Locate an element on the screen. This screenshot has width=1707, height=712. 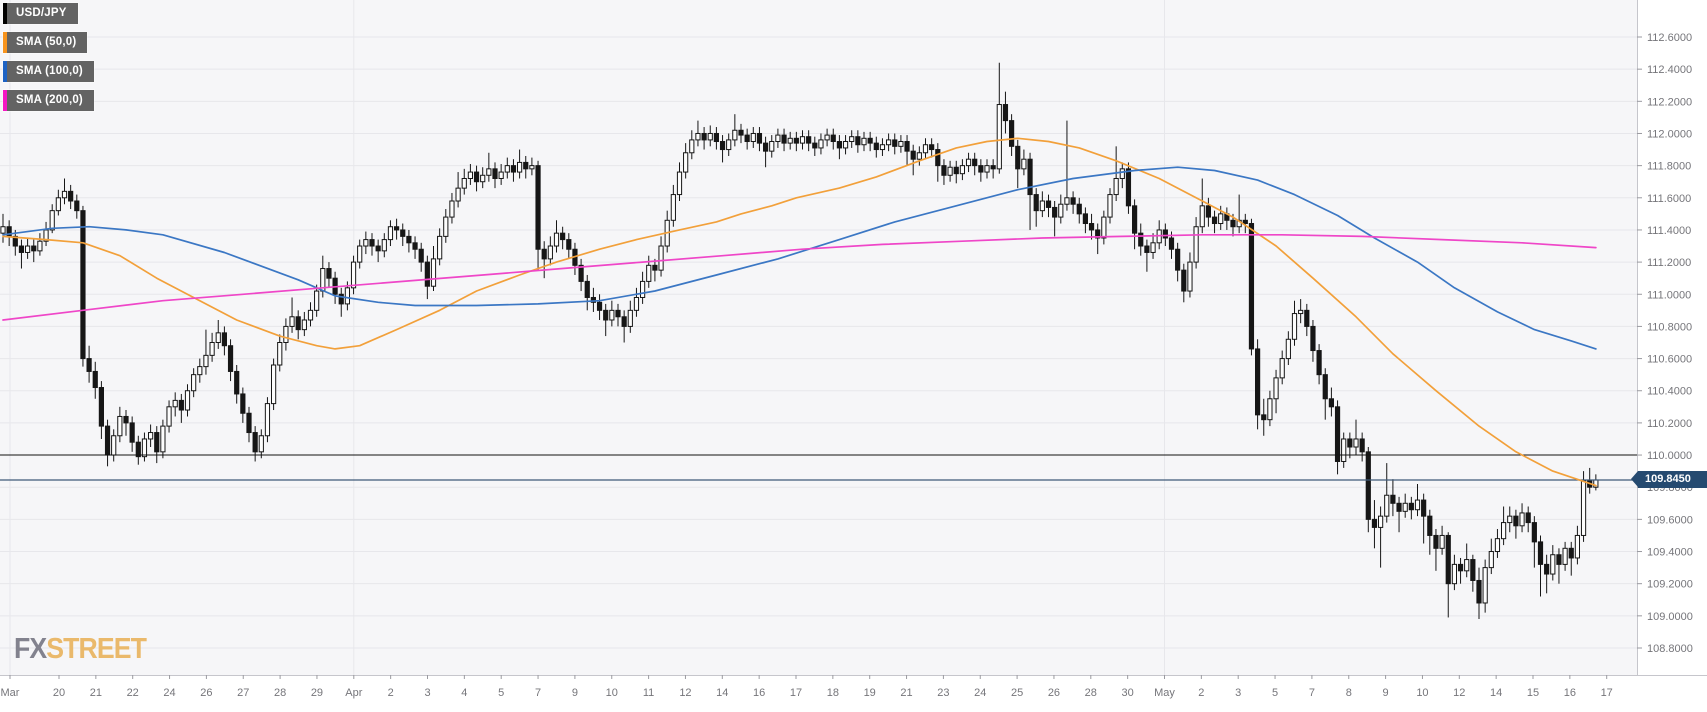
date-axis-label: 18 is located at coordinates (833, 693).